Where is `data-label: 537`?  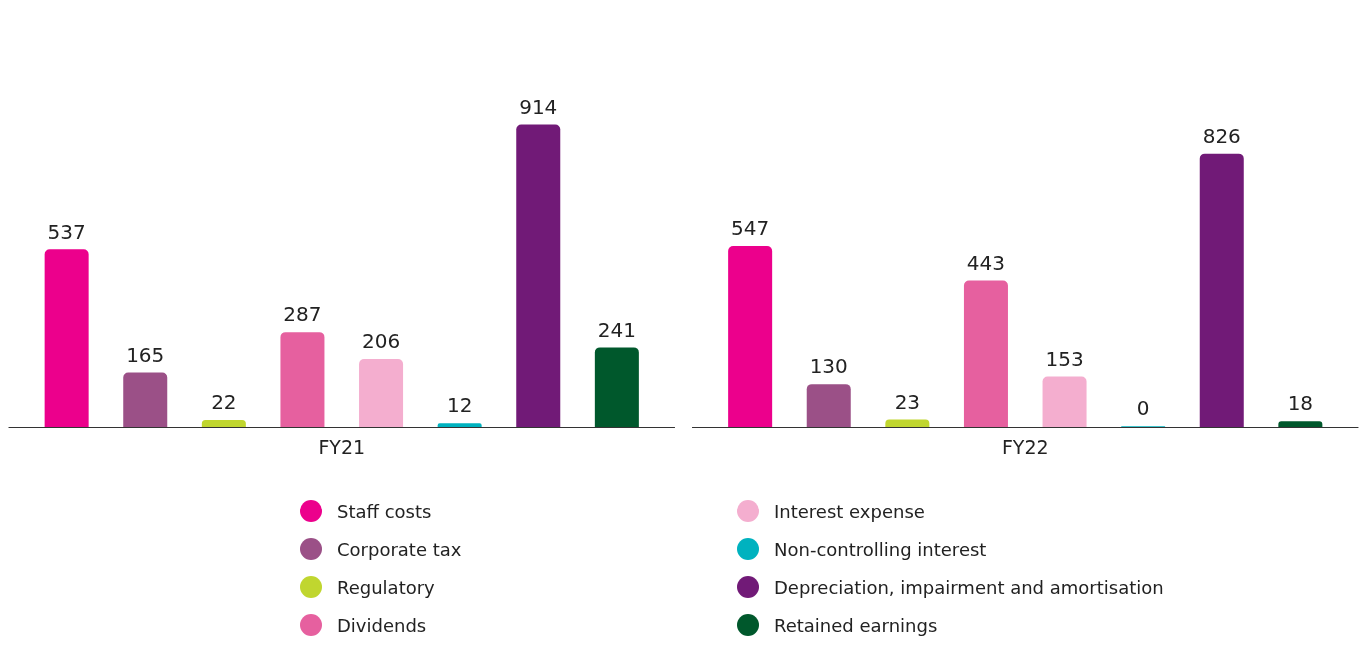
data-label: 537 is located at coordinates (66, 231).